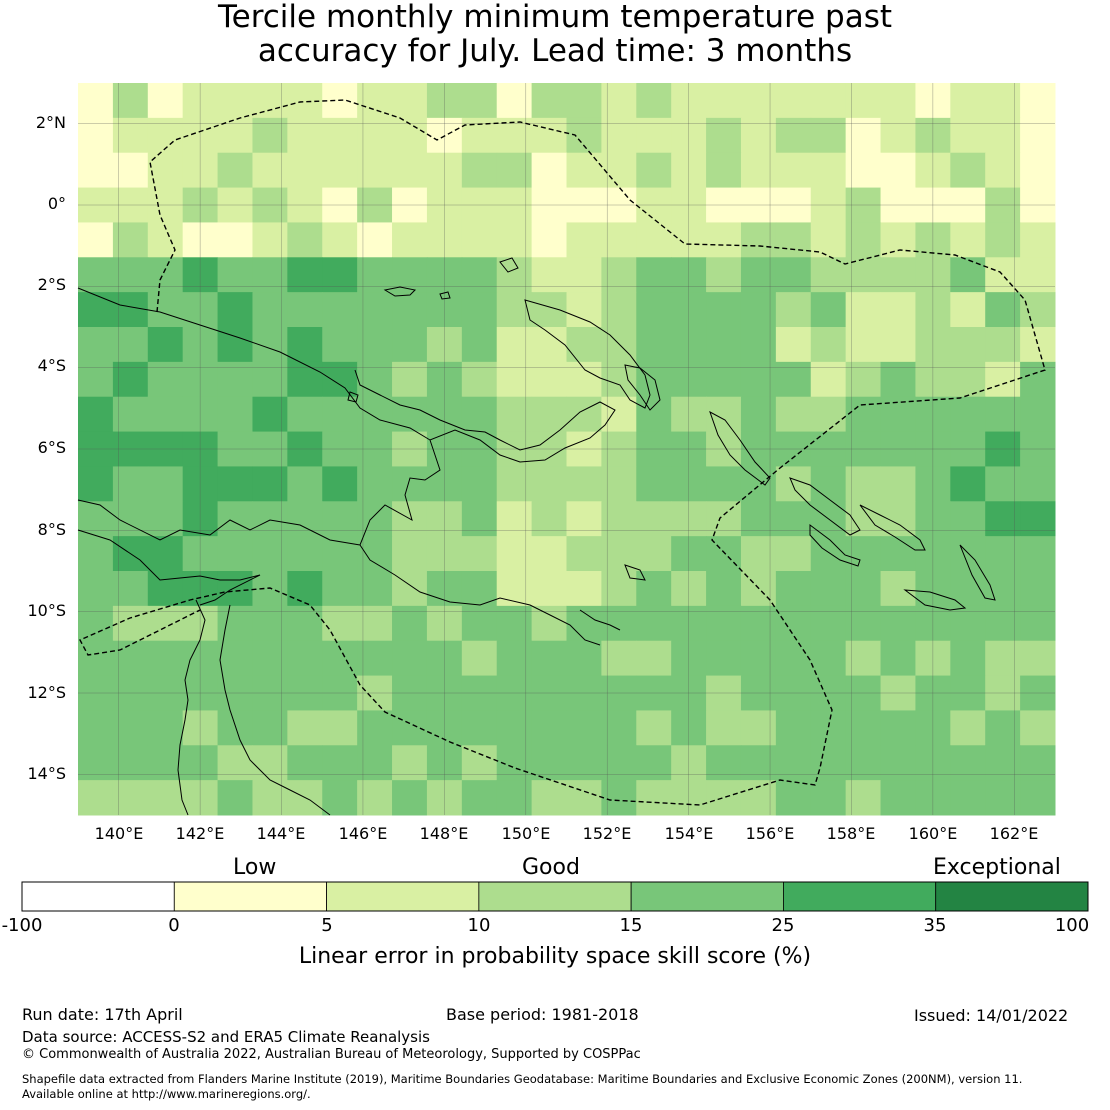 The image size is (1110, 1110). I want to click on coastline-cape-york, so click(254, 707).